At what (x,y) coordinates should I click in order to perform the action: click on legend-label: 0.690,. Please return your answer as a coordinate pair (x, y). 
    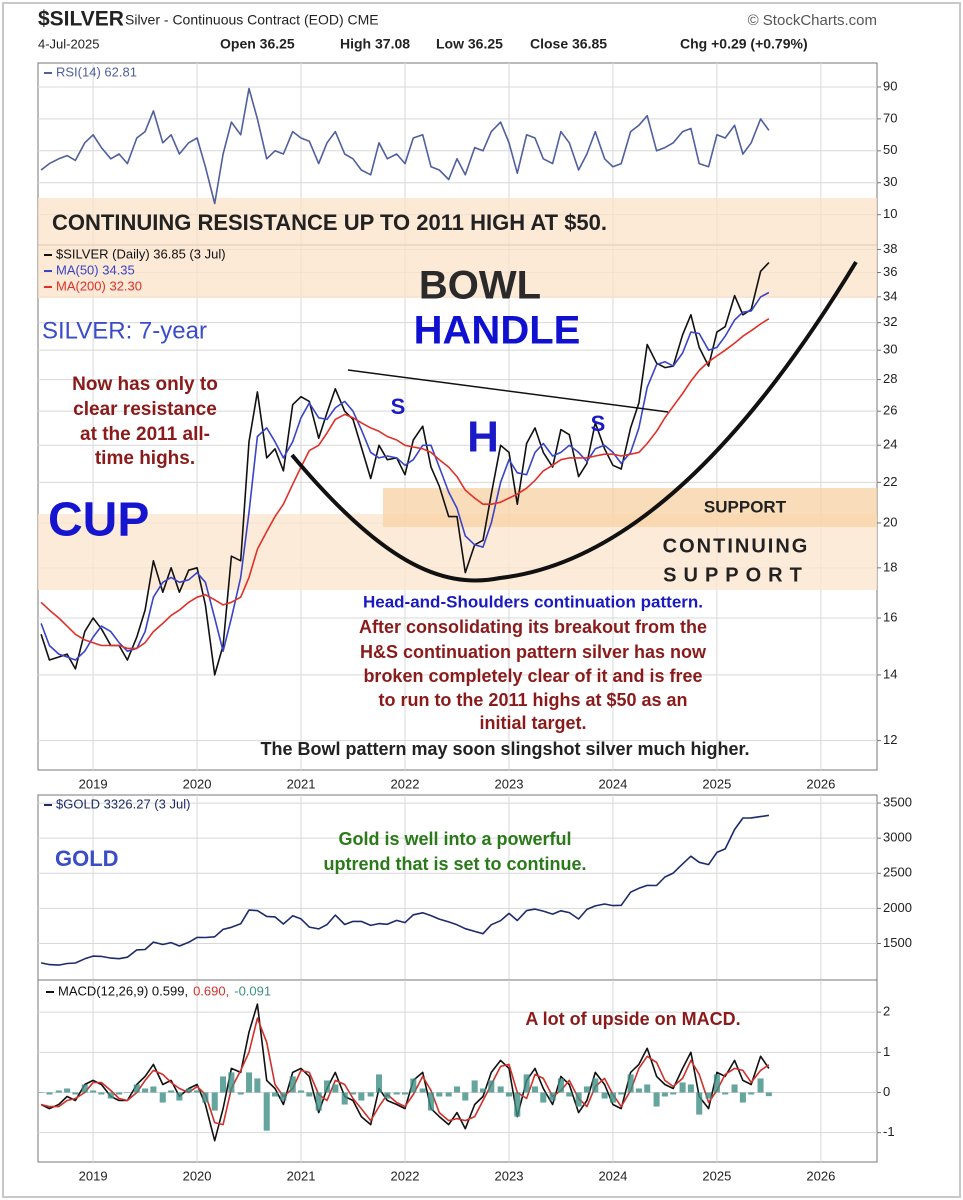
    Looking at the image, I should click on (211, 990).